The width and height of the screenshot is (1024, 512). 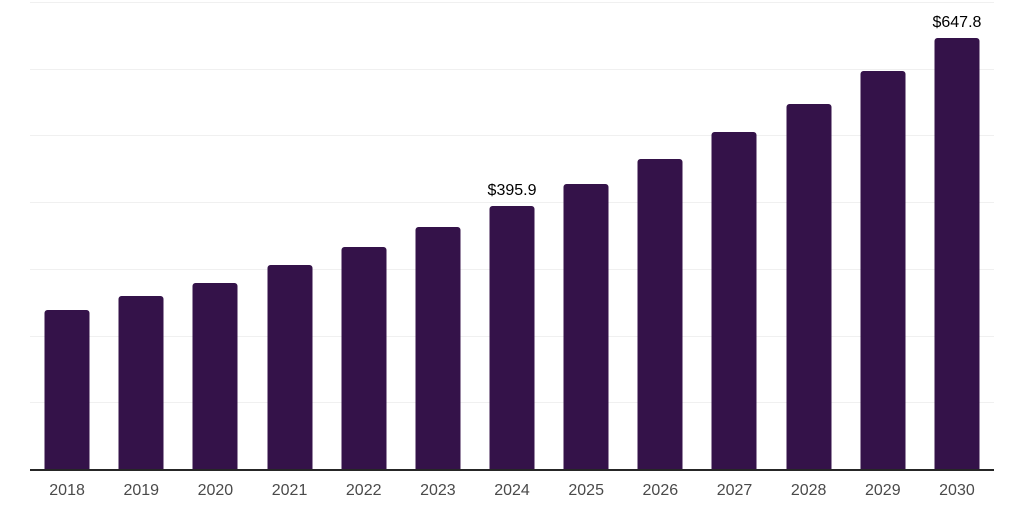 I want to click on bar-slot-2025, so click(x=586, y=236).